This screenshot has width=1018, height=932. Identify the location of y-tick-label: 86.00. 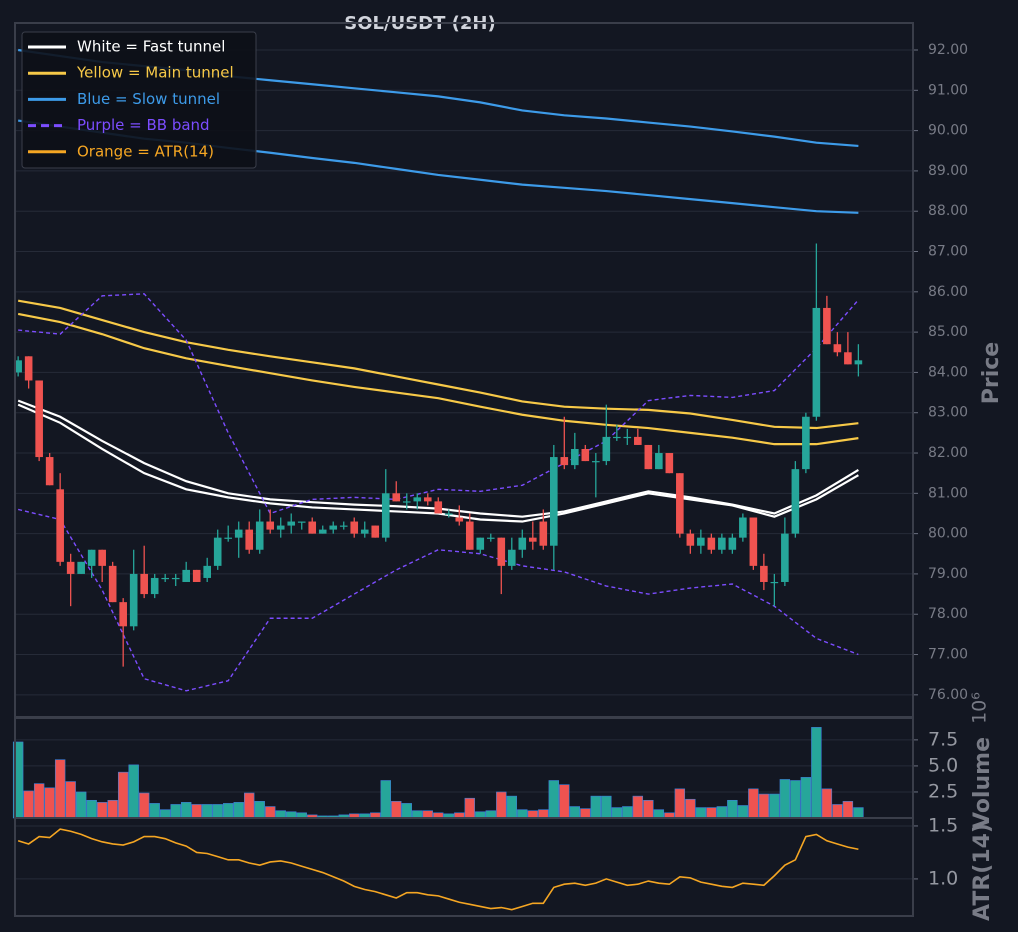
(948, 292).